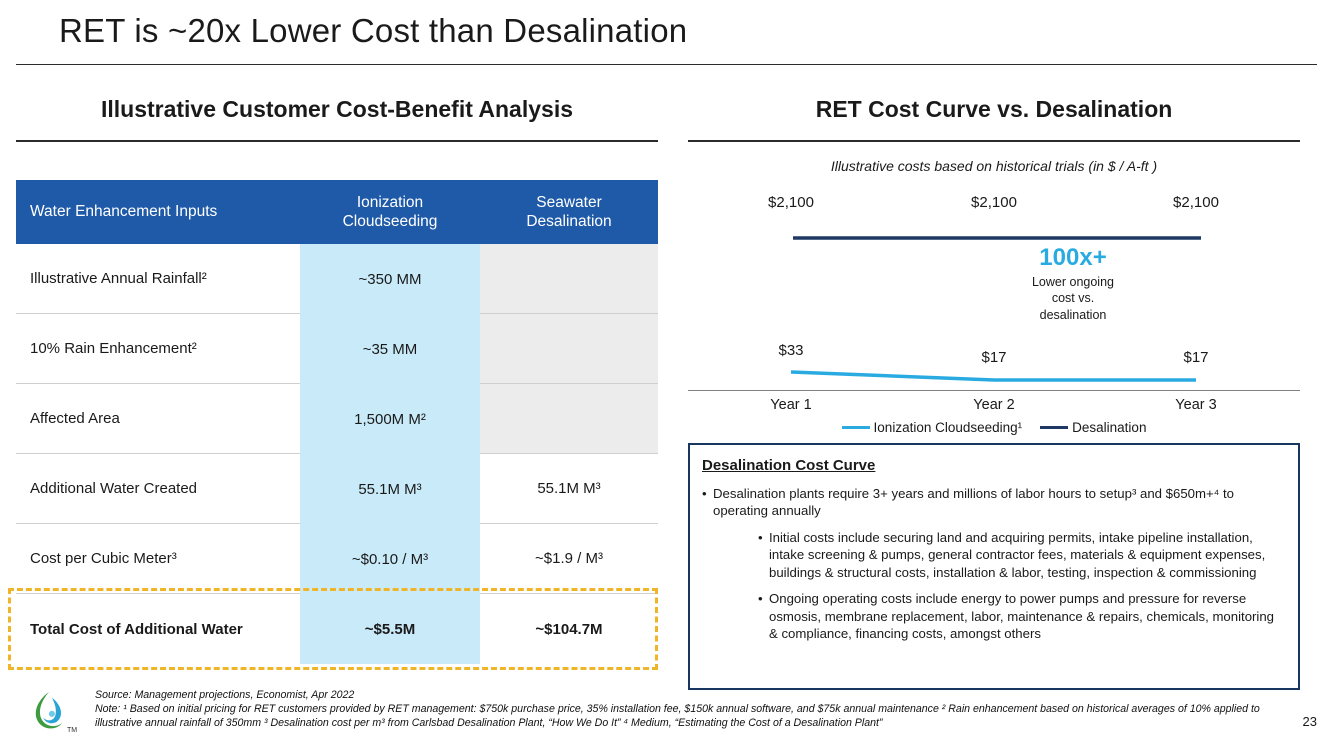  I want to click on table-row-affected-area: Affected Area 1,500M M², so click(337, 419).